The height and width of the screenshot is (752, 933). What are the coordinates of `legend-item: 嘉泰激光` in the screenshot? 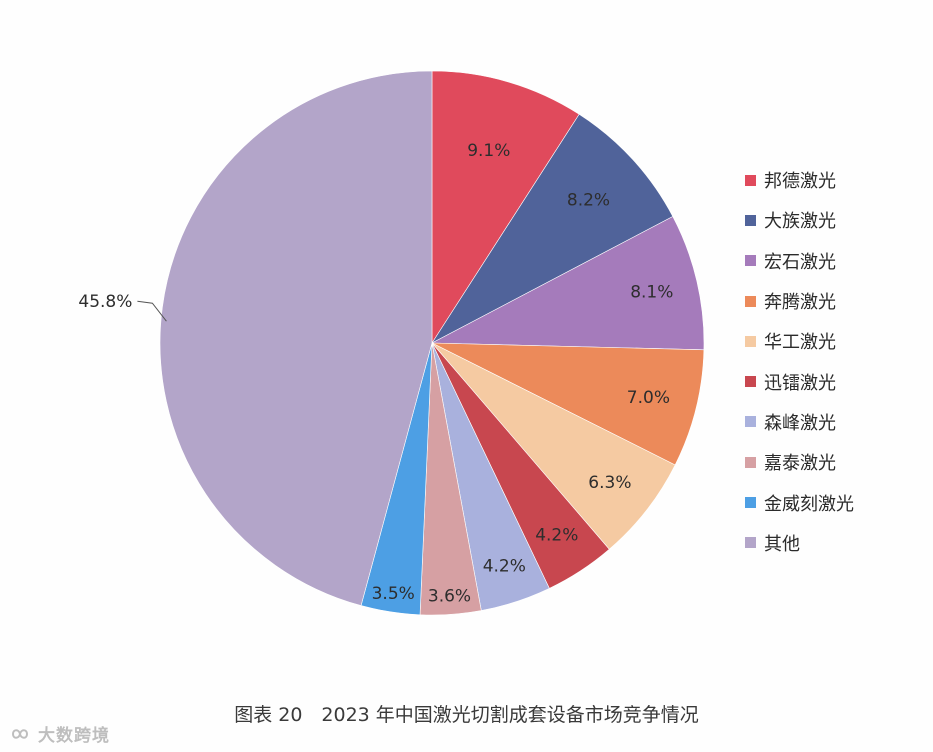 It's located at (835, 462).